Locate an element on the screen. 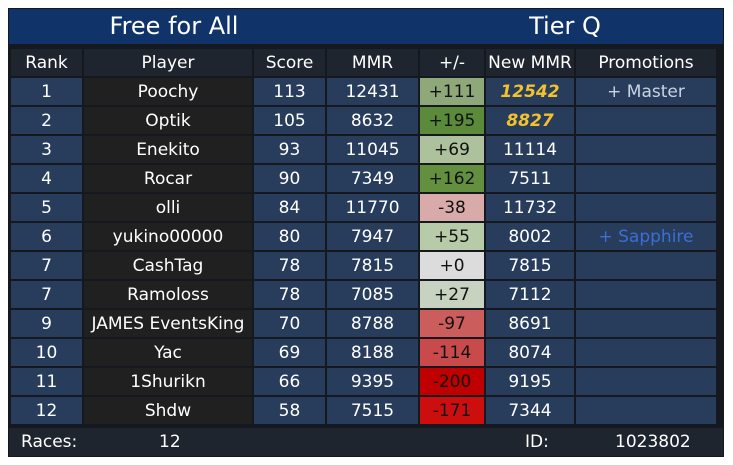 Image resolution: width=733 pixels, height=465 pixels. player-name: Enekito is located at coordinates (168, 149).